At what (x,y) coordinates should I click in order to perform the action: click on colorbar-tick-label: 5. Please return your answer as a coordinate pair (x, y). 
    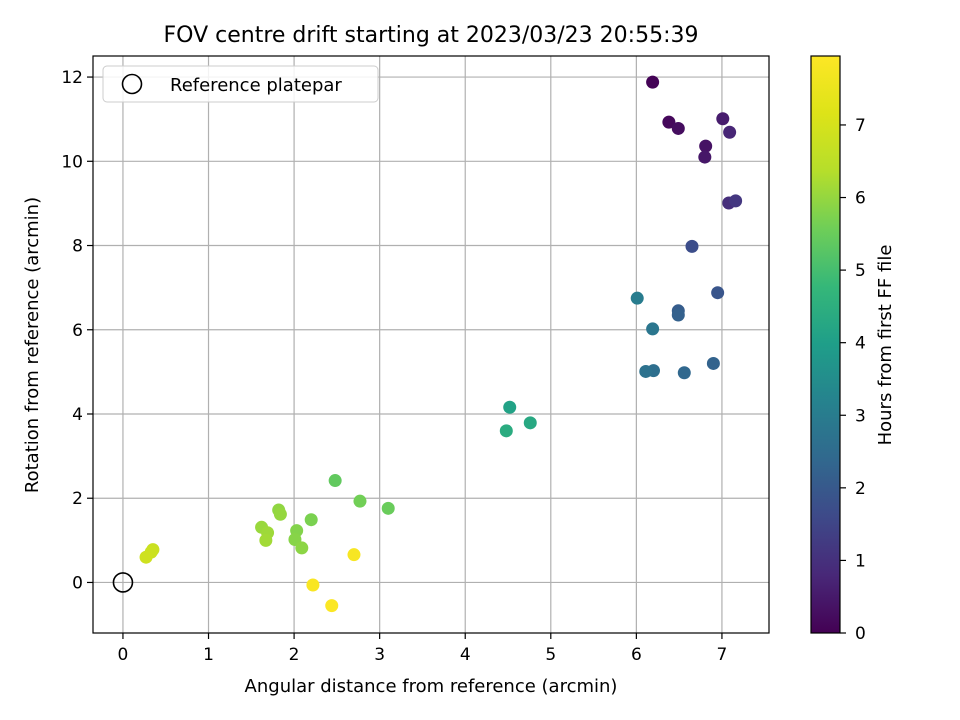
    Looking at the image, I should click on (860, 271).